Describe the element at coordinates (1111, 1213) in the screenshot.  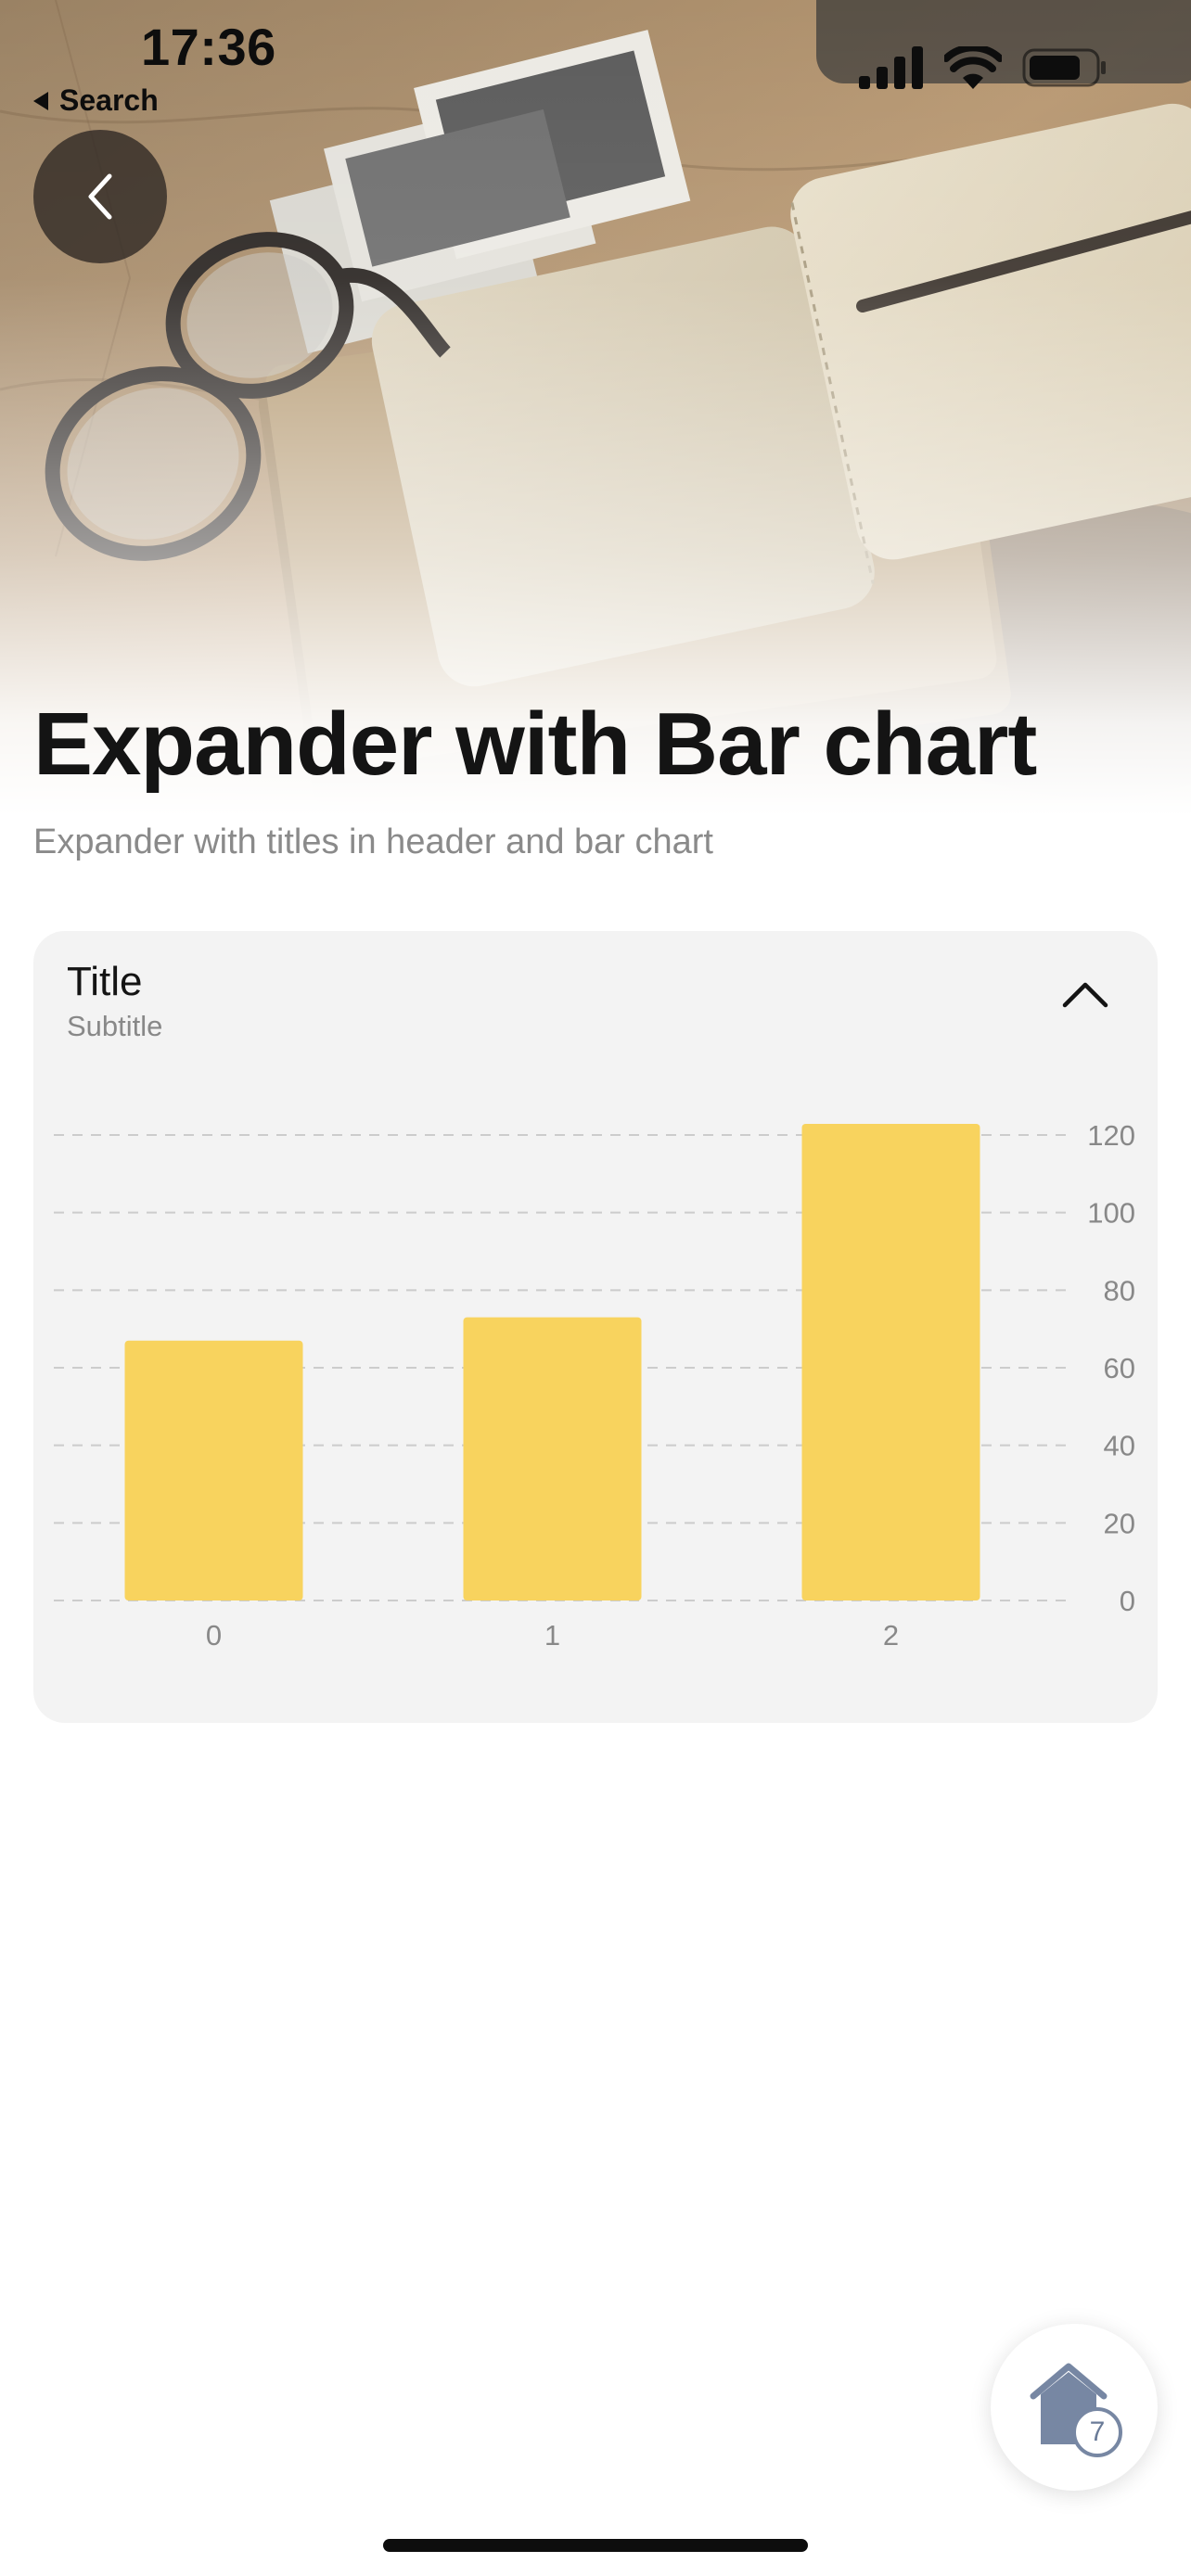
I see `y-tick-label: 100` at that location.